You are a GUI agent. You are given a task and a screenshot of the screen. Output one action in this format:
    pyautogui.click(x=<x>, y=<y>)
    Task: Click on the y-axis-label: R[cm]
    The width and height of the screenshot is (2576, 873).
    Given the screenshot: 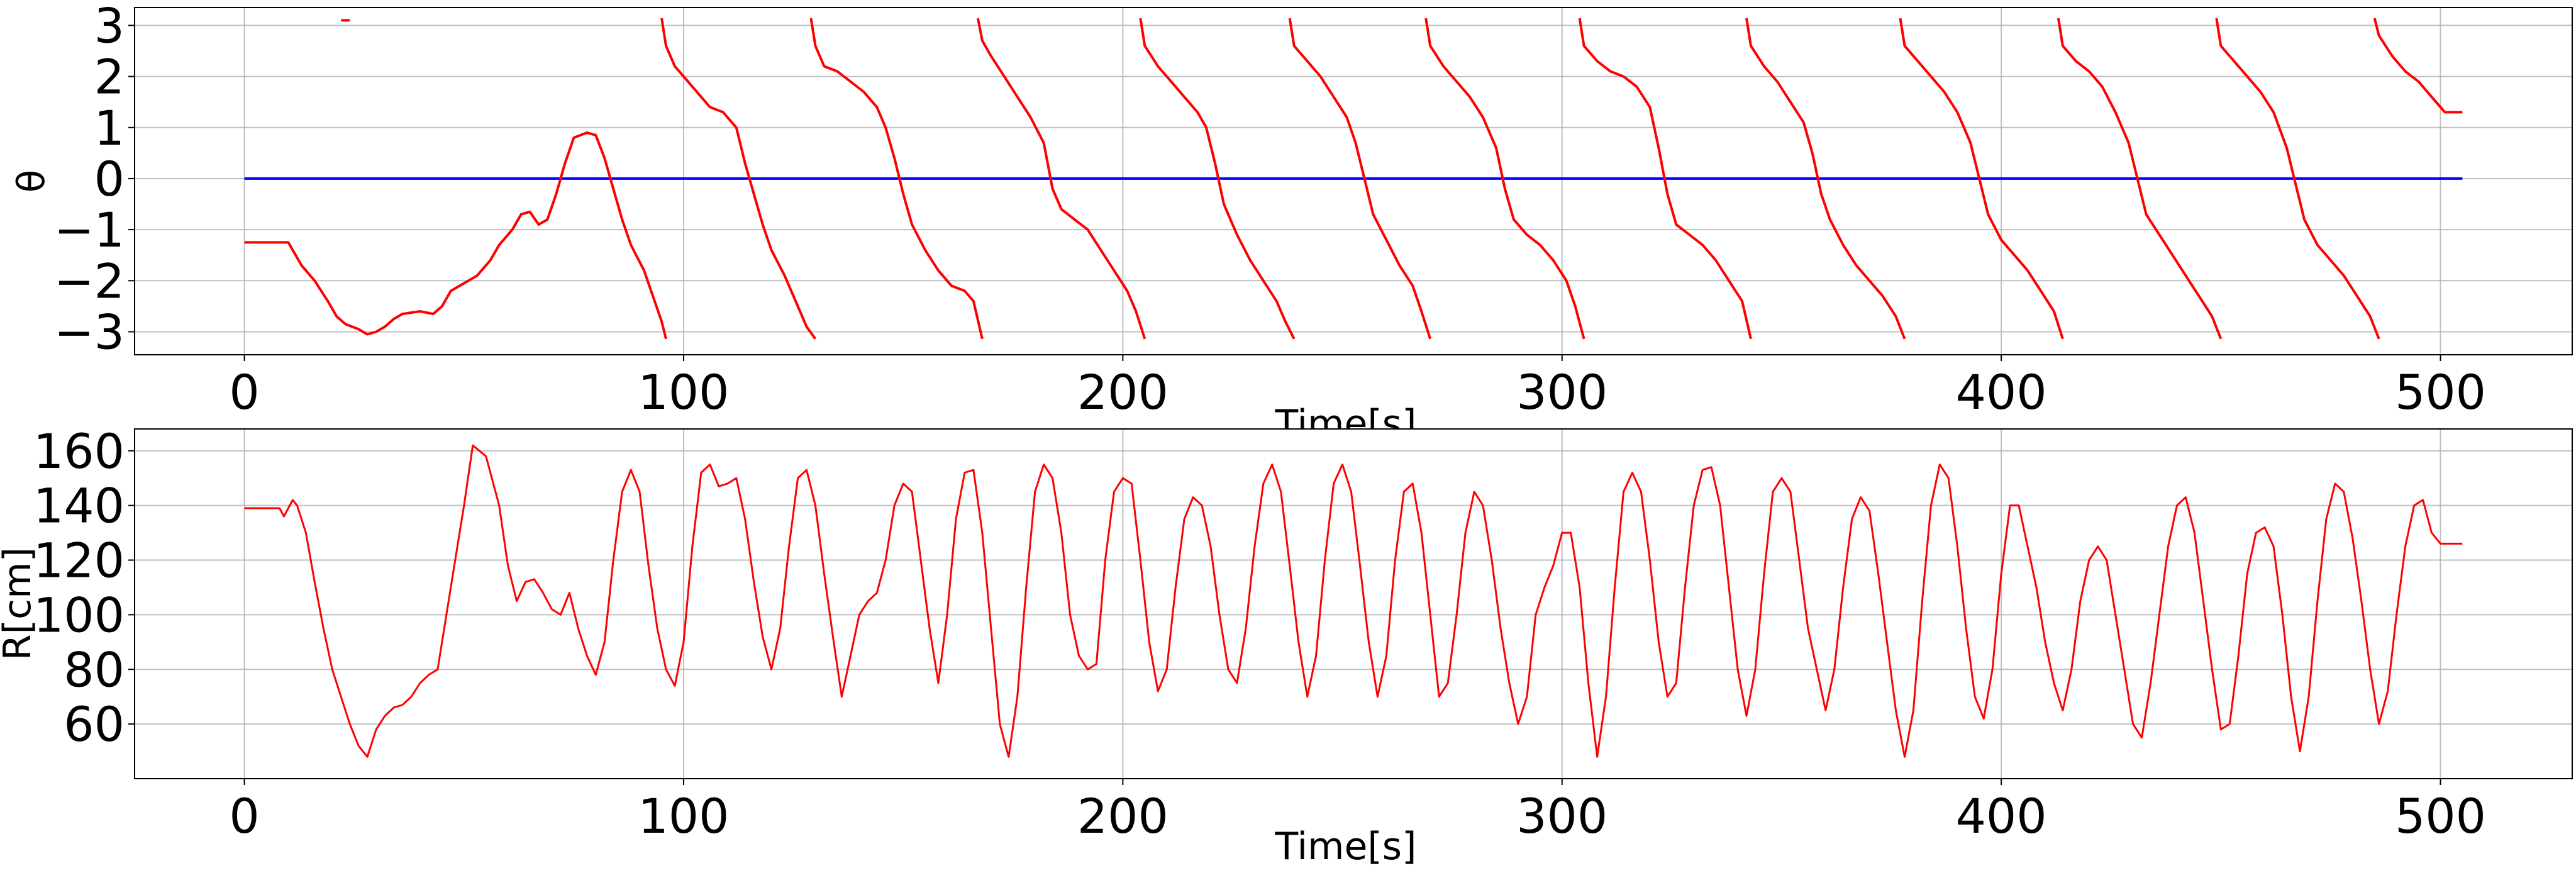 What is the action you would take?
    pyautogui.click(x=20, y=603)
    